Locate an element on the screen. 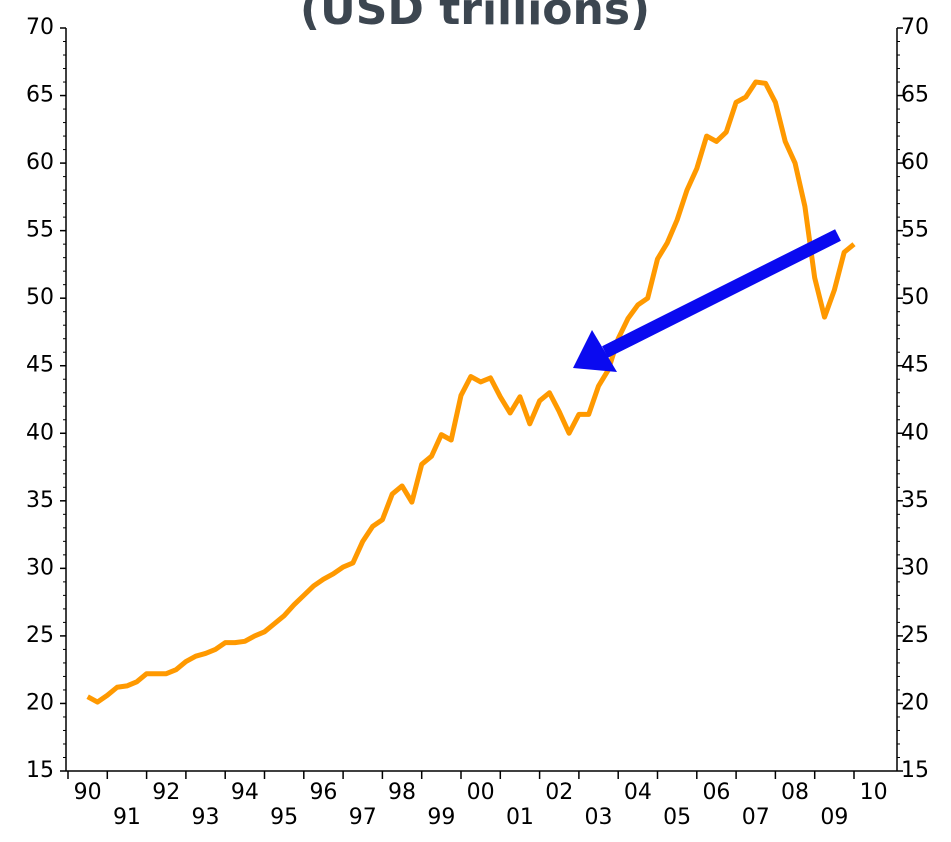  y2-tick-label: 60 is located at coordinates (915, 162).